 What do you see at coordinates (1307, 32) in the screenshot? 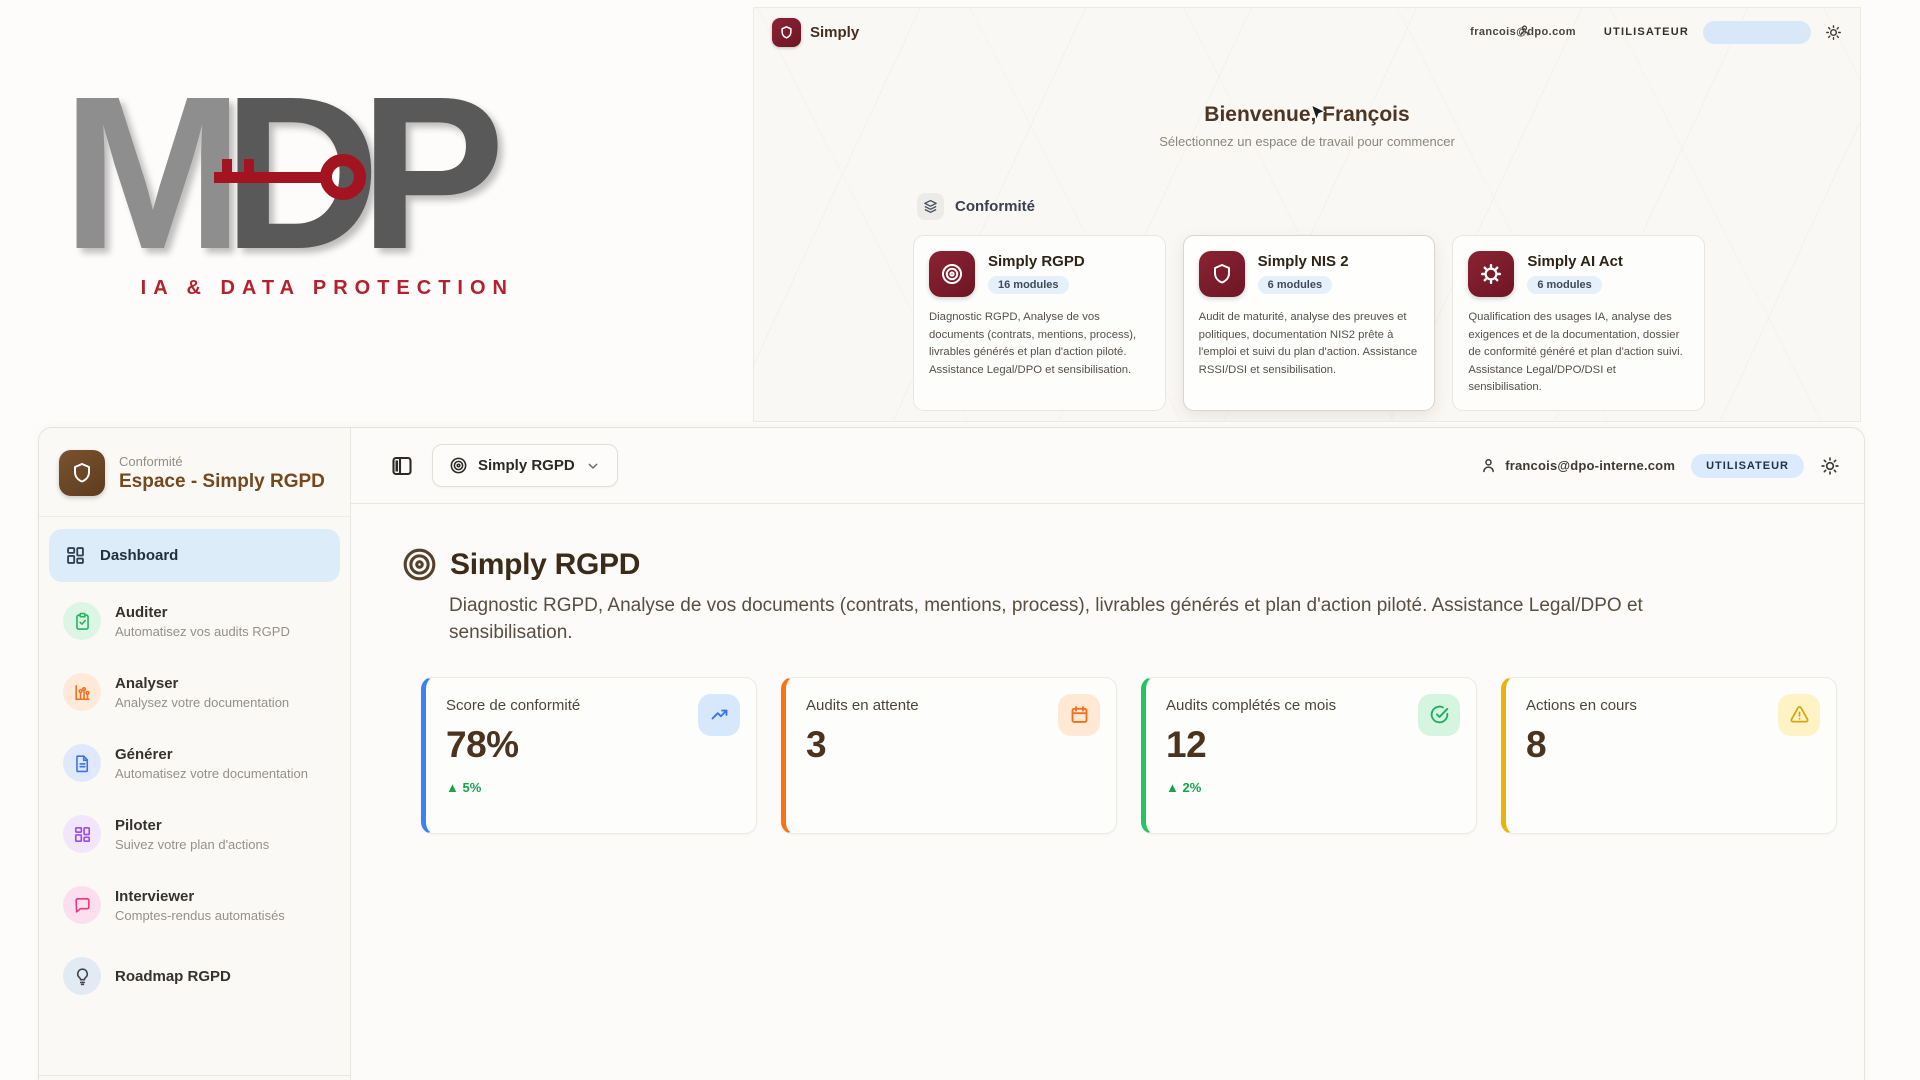
I see `welcome-header: Simply francois@dpo.com UTILISATEUR` at bounding box center [1307, 32].